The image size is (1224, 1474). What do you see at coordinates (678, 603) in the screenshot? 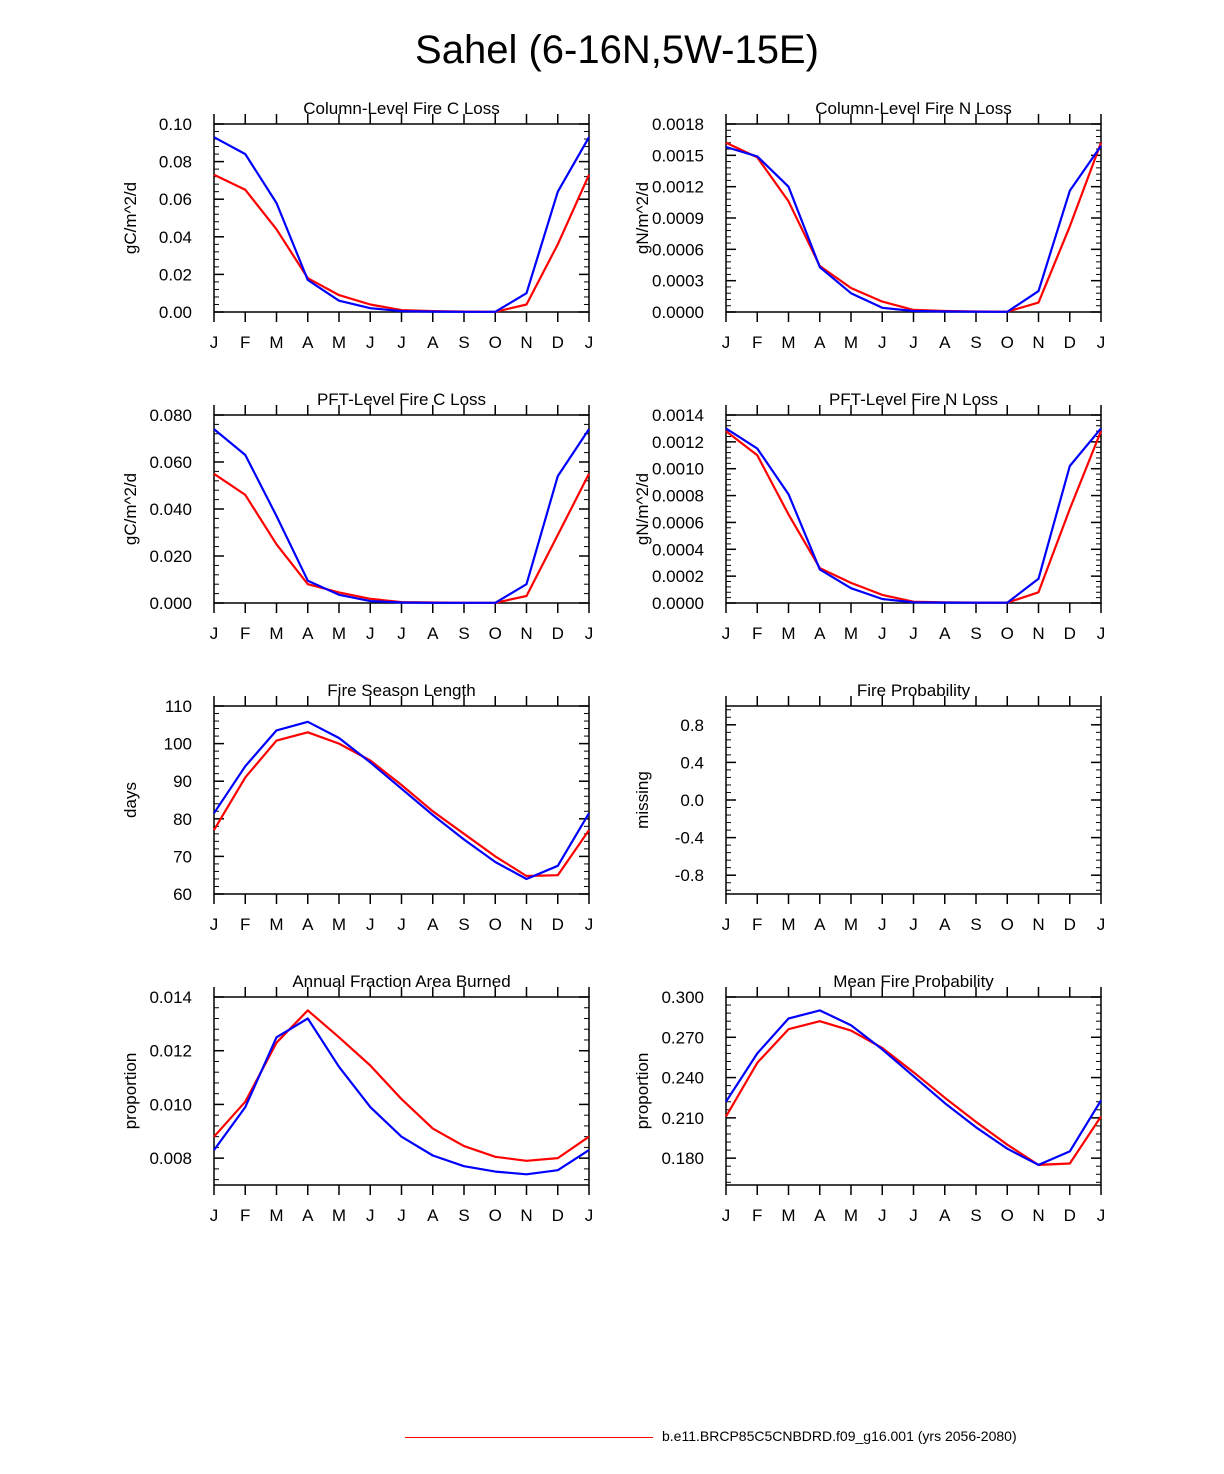
I see `y-tick-label: 0.0000` at bounding box center [678, 603].